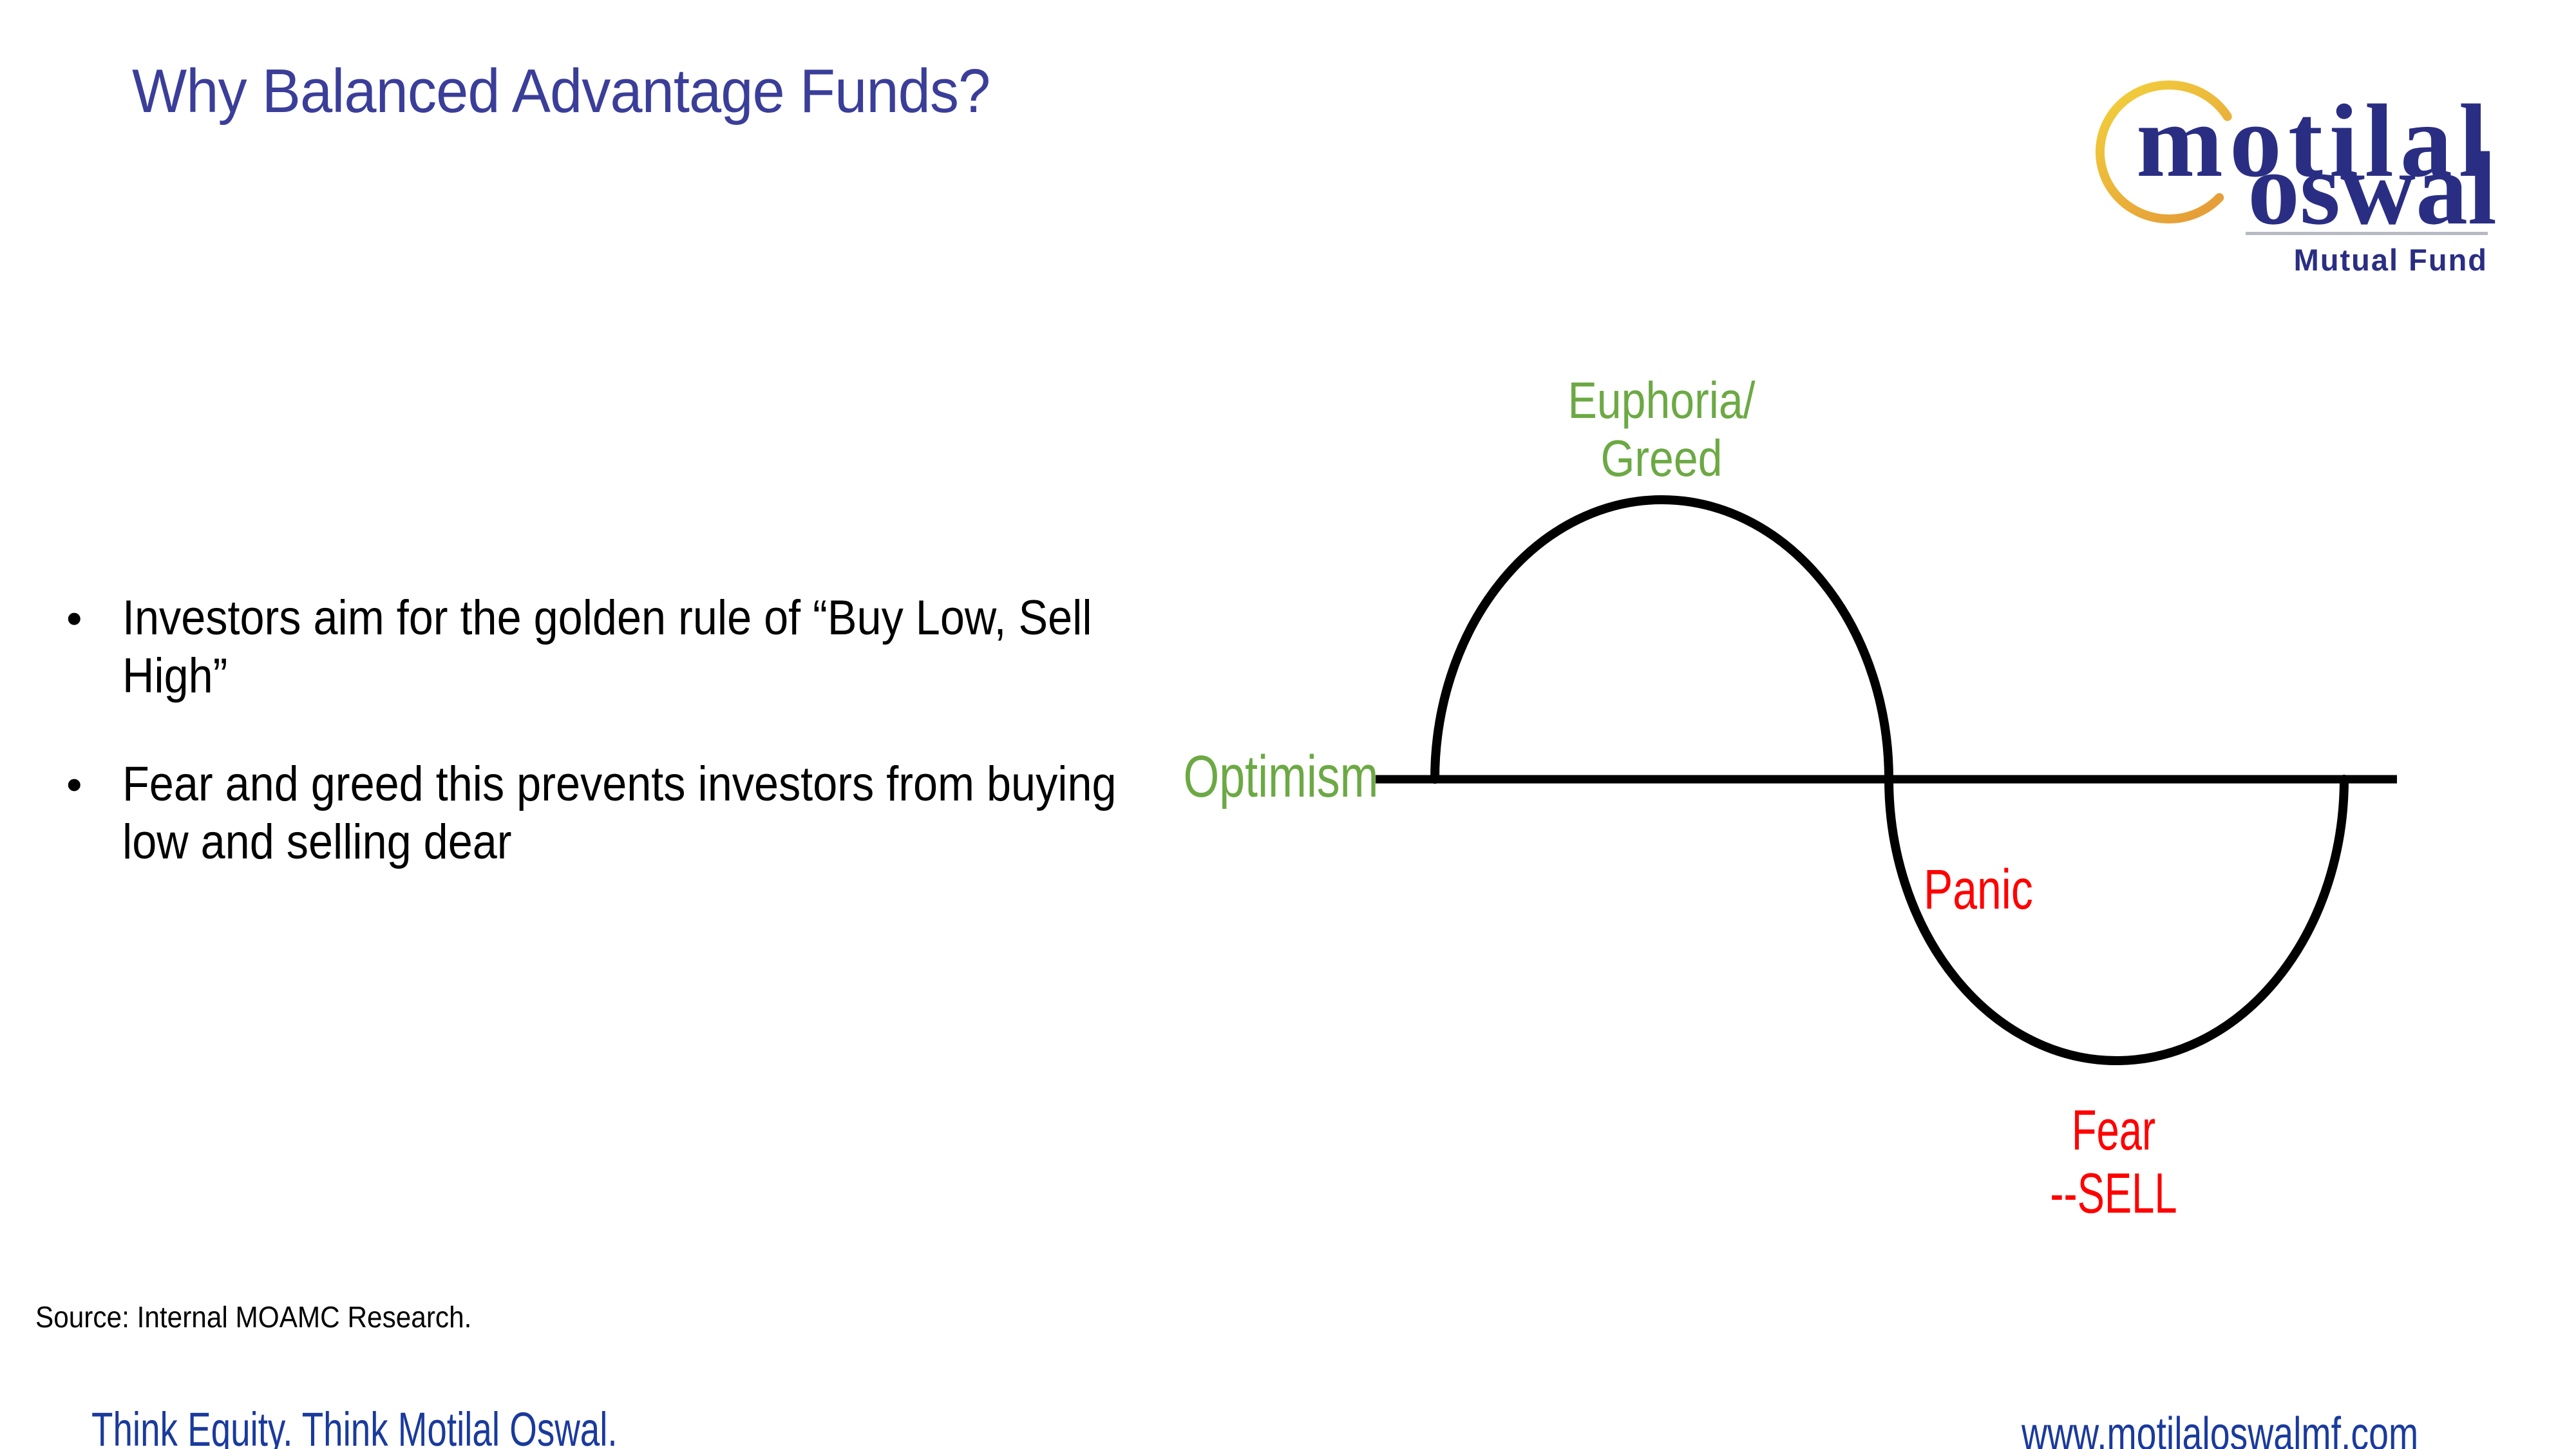 The height and width of the screenshot is (1449, 2576). I want to click on label-euphoria-greed: Euphoria/ Greed, so click(1661, 430).